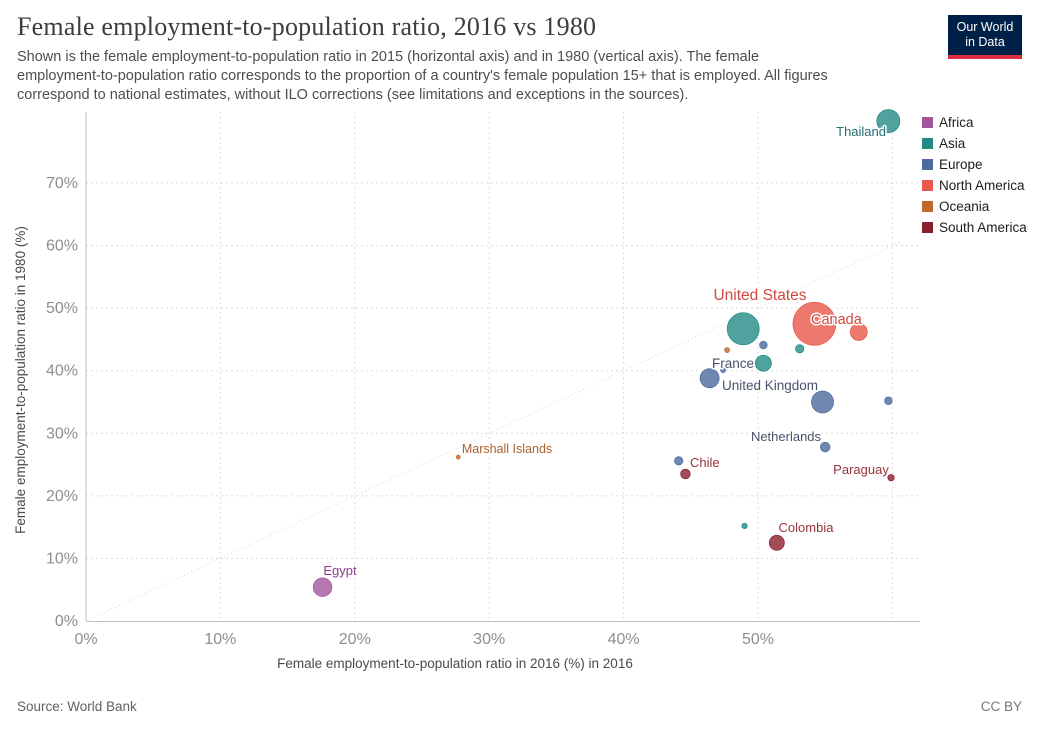  Describe the element at coordinates (62, 308) in the screenshot. I see `y-tick-label: 50%` at that location.